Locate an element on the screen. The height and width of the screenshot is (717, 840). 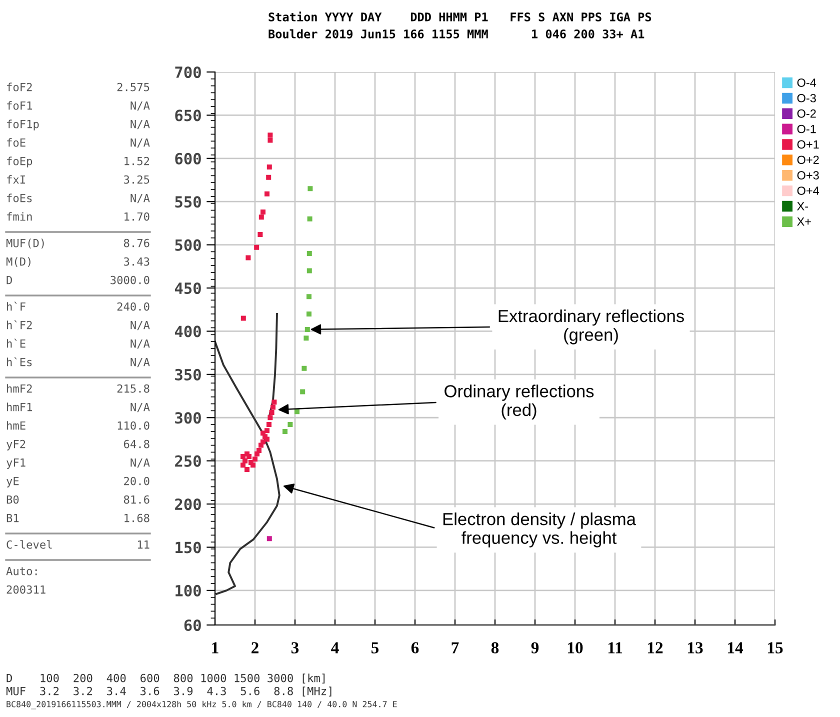
text: yF2 64.8 is located at coordinates (78, 445).